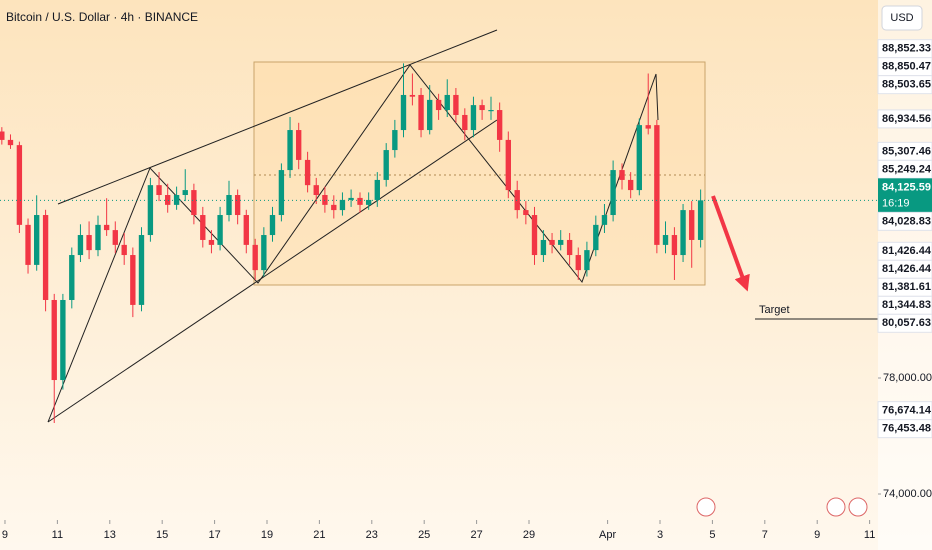 The width and height of the screenshot is (932, 550). I want to click on x-tick-label: 5, so click(712, 535).